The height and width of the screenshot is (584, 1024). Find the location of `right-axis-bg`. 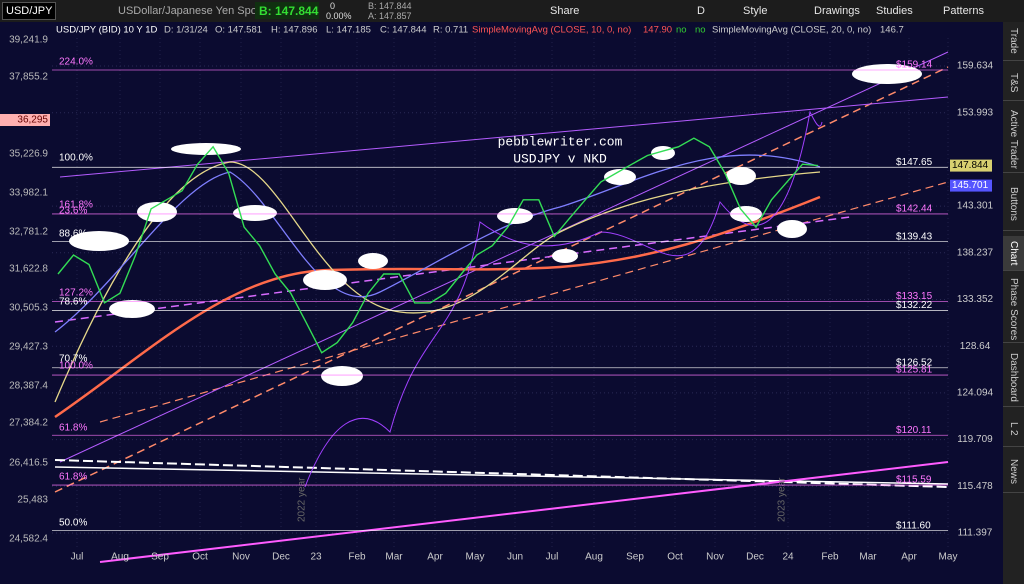

right-axis-bg is located at coordinates (975, 303).